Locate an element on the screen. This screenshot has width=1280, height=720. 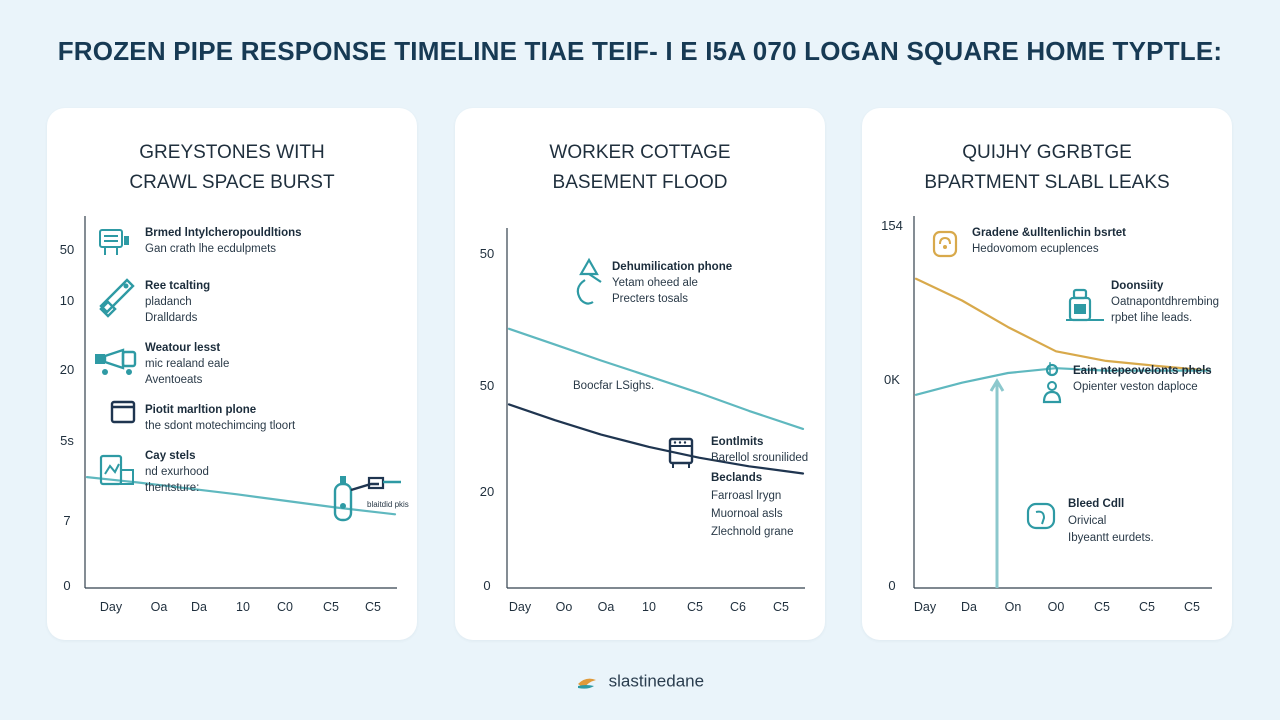
annotation-title: Eontlmits is located at coordinates (737, 442).